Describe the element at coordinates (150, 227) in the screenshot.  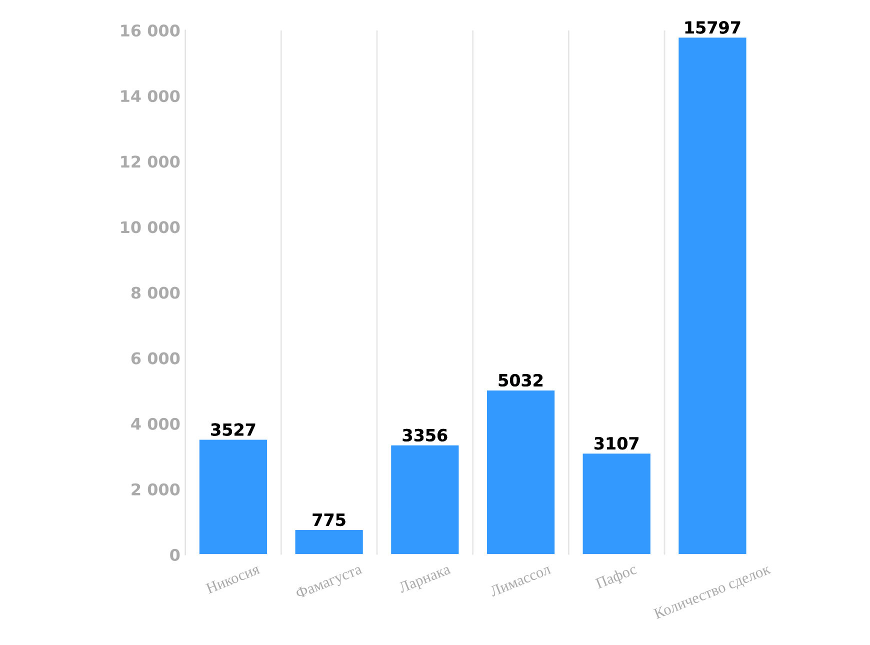
I see `y-tick-label: 10 000` at that location.